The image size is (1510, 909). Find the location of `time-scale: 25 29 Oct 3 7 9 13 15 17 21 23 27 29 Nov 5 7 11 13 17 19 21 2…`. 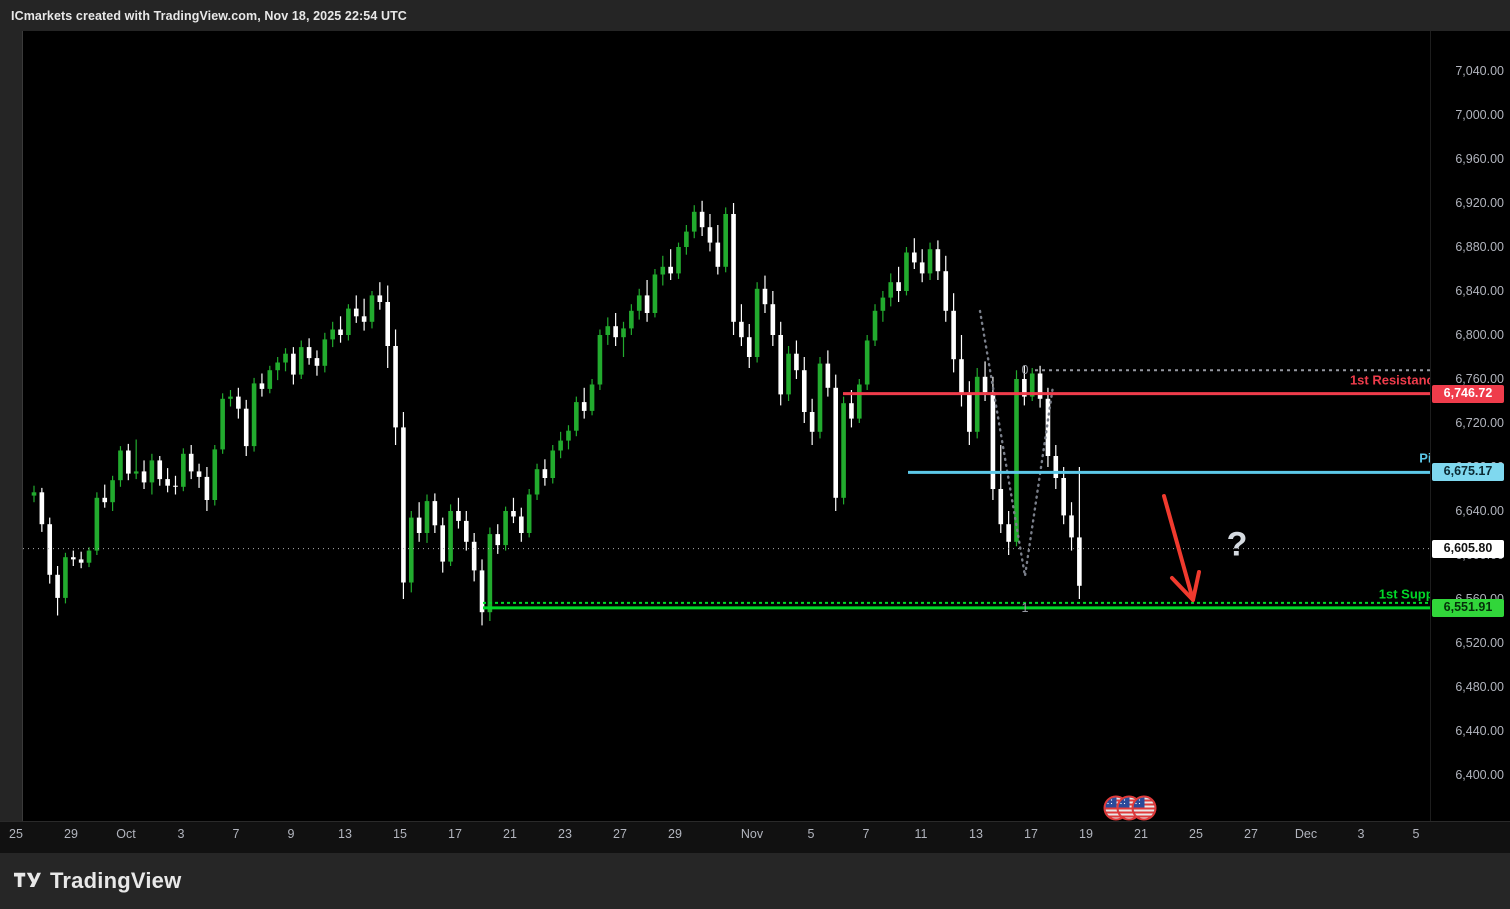

time-scale: 25 29 Oct 3 7 9 13 15 17 21 23 27 29 Nov 5 7 11 13 17 19 21 2… is located at coordinates (755, 837).